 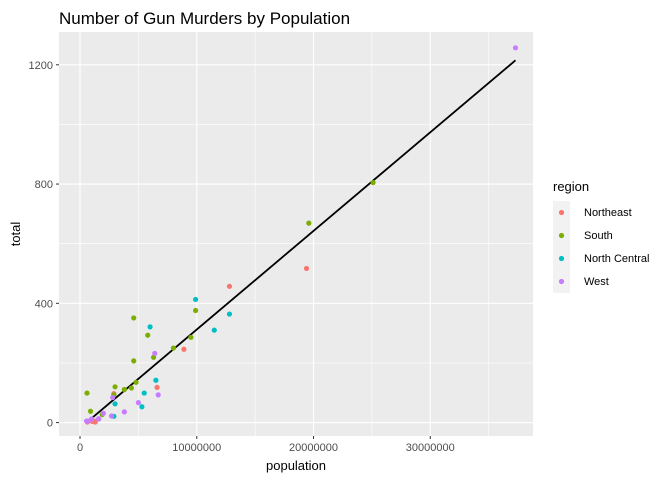 I want to click on legend-label-south: South, so click(x=598, y=236).